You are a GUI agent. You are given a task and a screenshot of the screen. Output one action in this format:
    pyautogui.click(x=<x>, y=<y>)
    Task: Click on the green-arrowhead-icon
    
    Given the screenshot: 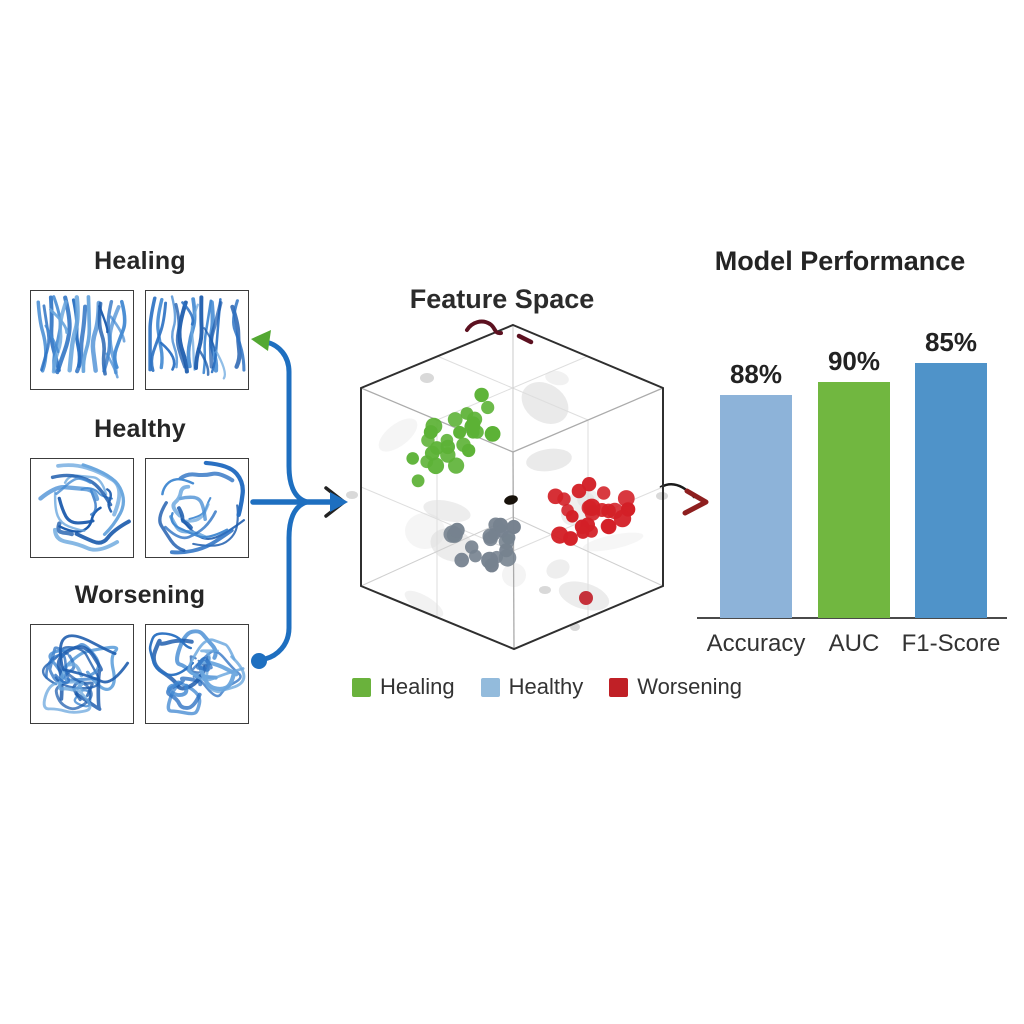 What is the action you would take?
    pyautogui.click(x=261, y=340)
    